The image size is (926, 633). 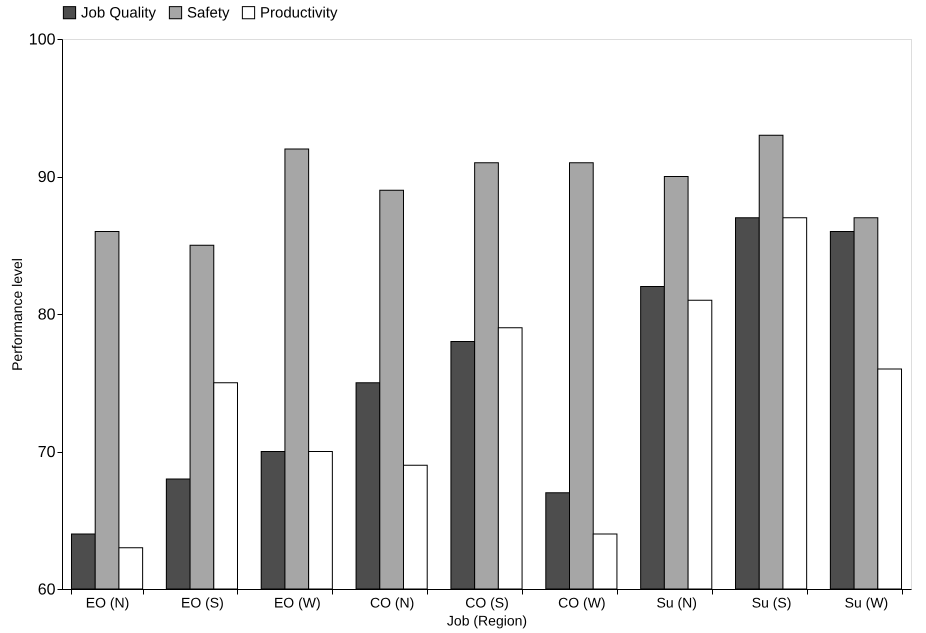 What do you see at coordinates (676, 602) in the screenshot?
I see `x-tick-label: Su (N)` at bounding box center [676, 602].